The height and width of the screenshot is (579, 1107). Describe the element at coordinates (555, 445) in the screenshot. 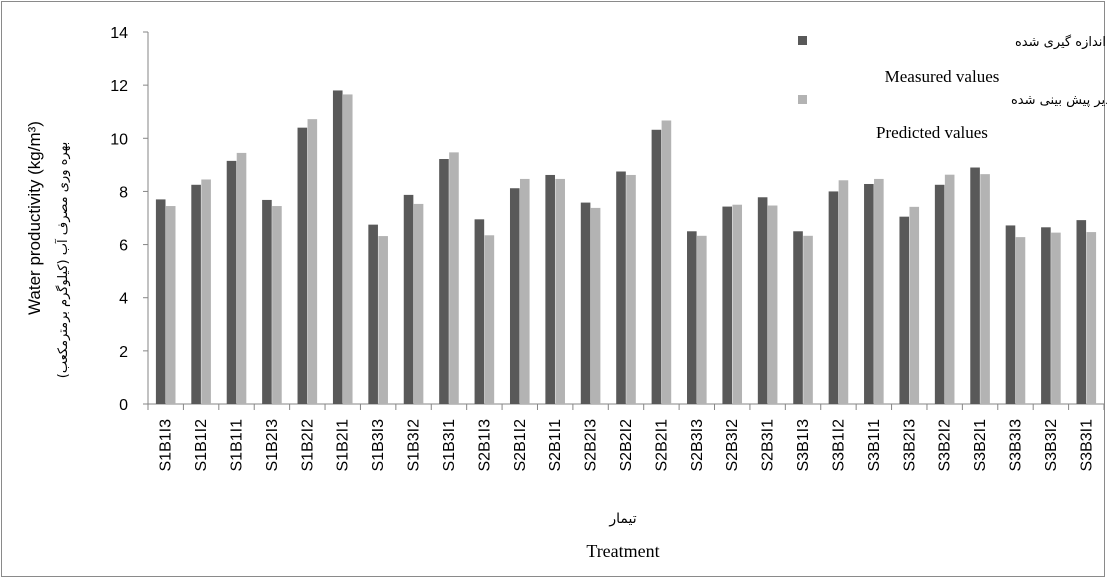

I see `x-category-label: S2B1I1` at that location.